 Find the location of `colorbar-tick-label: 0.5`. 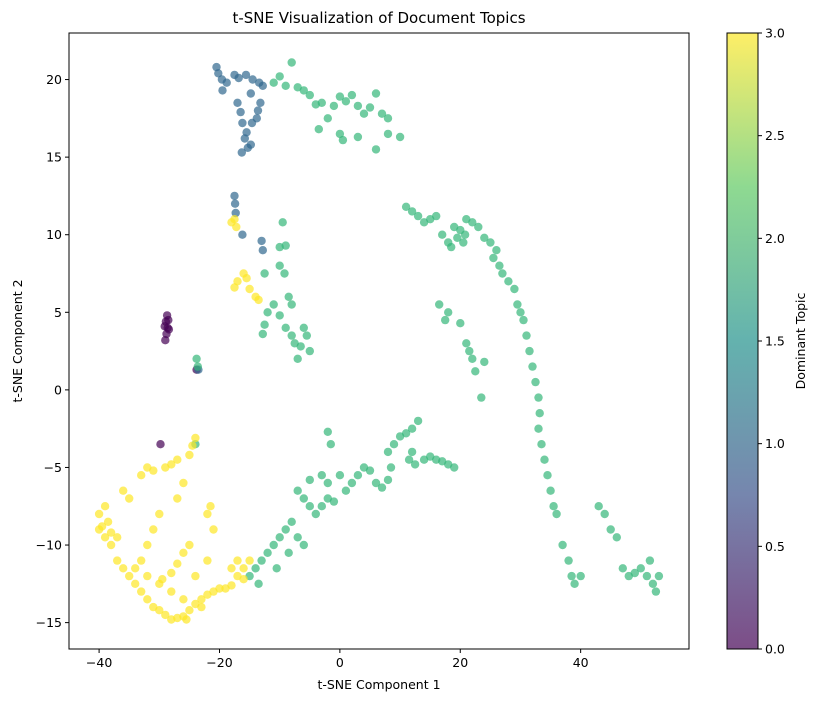

colorbar-tick-label: 0.5 is located at coordinates (775, 546).